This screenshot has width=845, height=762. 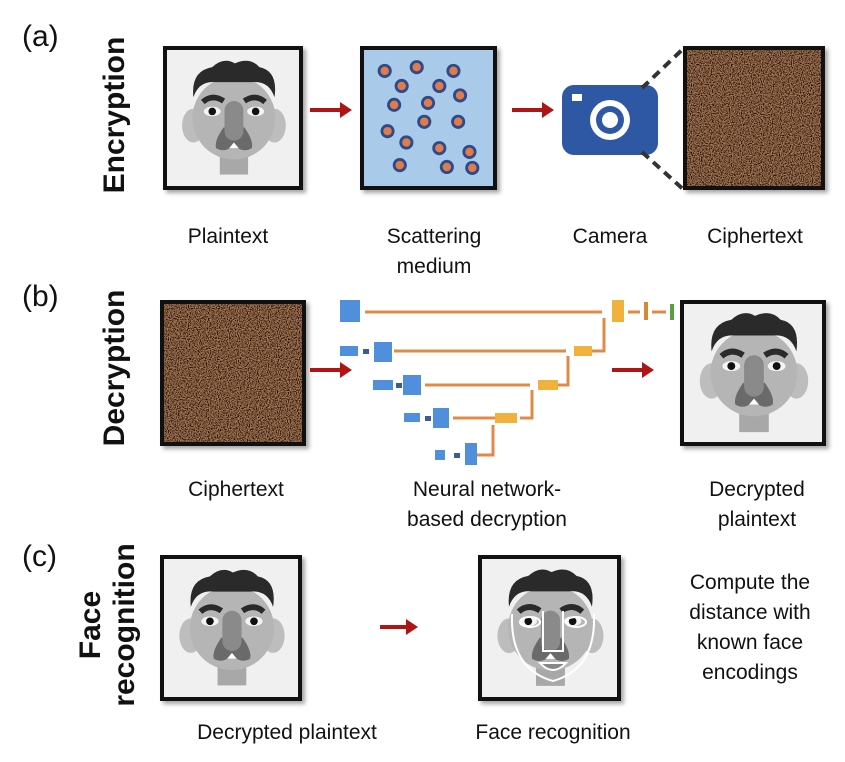 I want to click on caption-scattering-2: medium, so click(x=434, y=266).